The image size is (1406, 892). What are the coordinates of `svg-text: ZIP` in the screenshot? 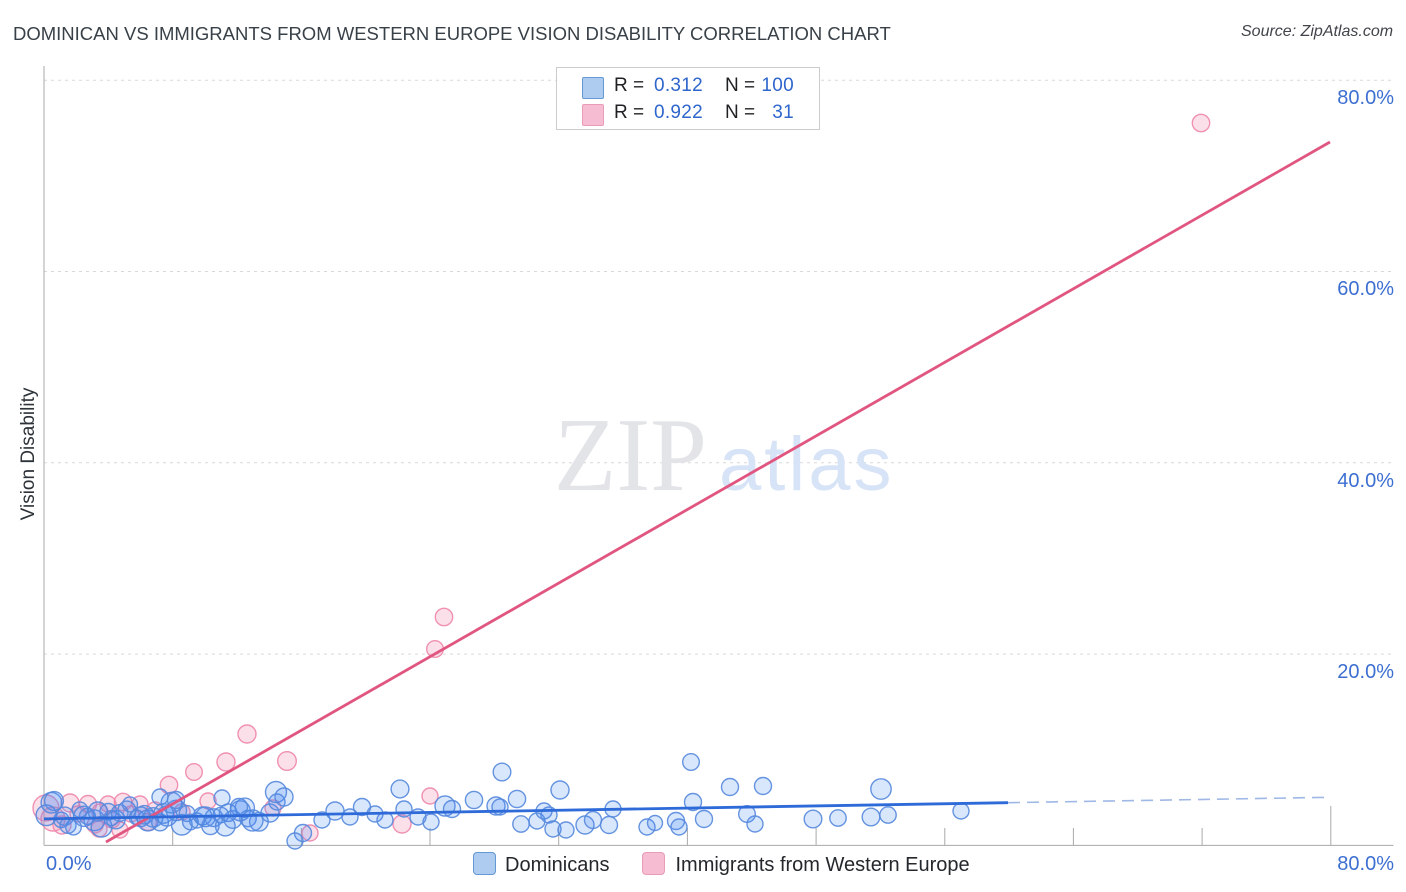 It's located at (630, 454).